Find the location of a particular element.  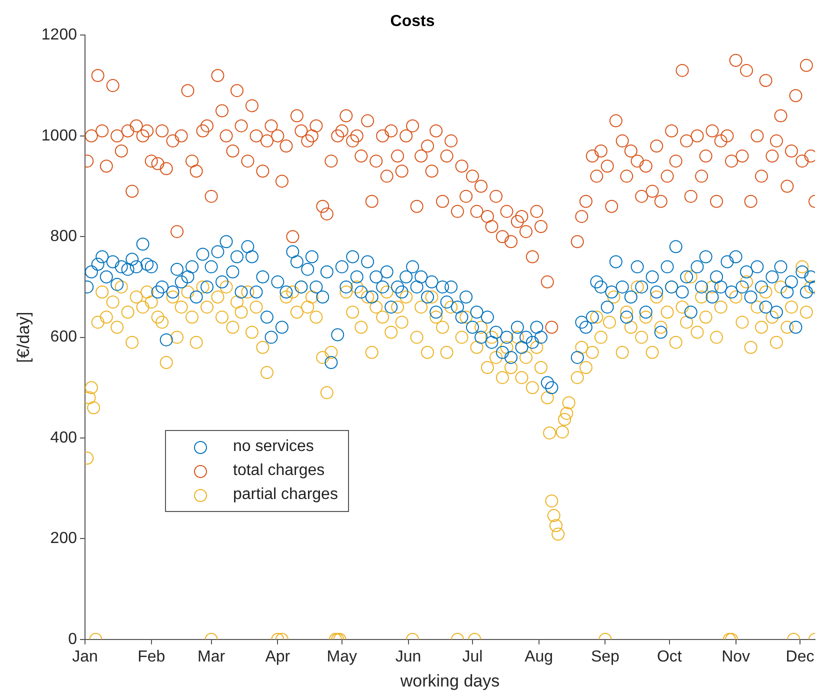

chart-title: Costs is located at coordinates (412, 21).